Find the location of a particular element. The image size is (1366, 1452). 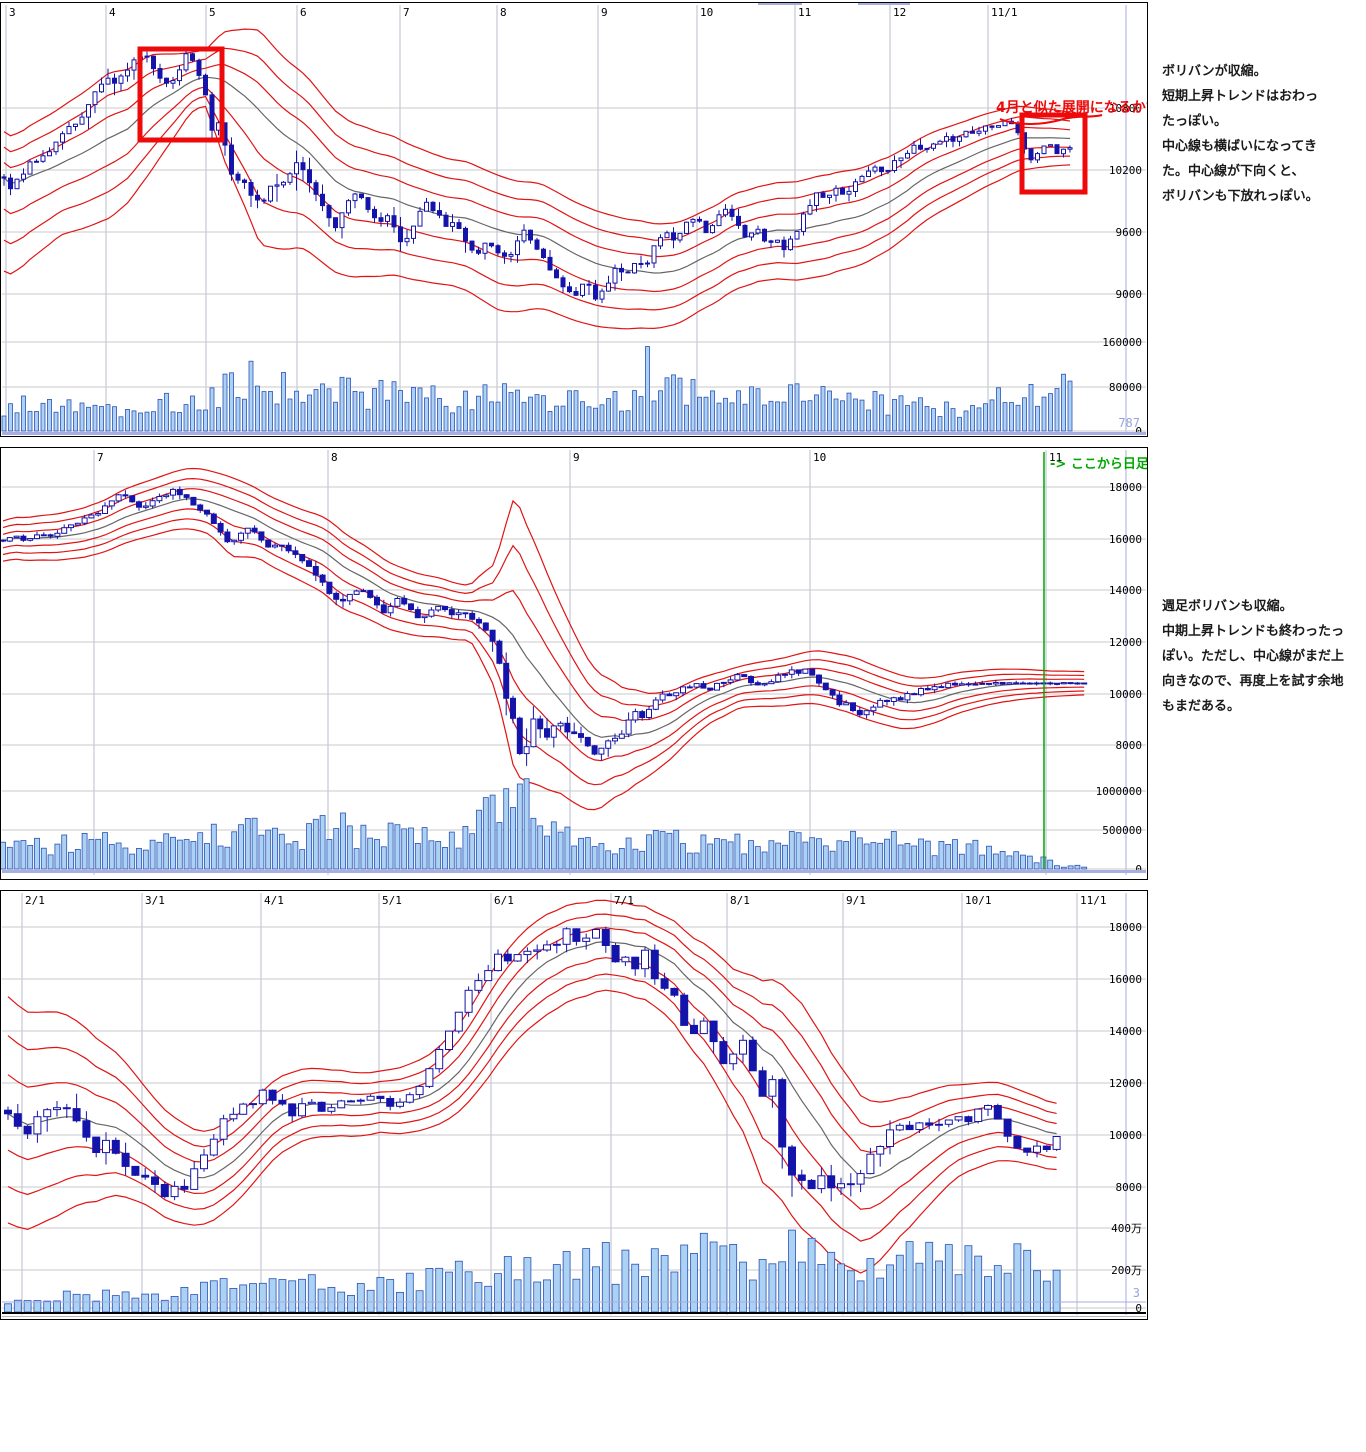

svg-text: 6/1 is located at coordinates (504, 900).